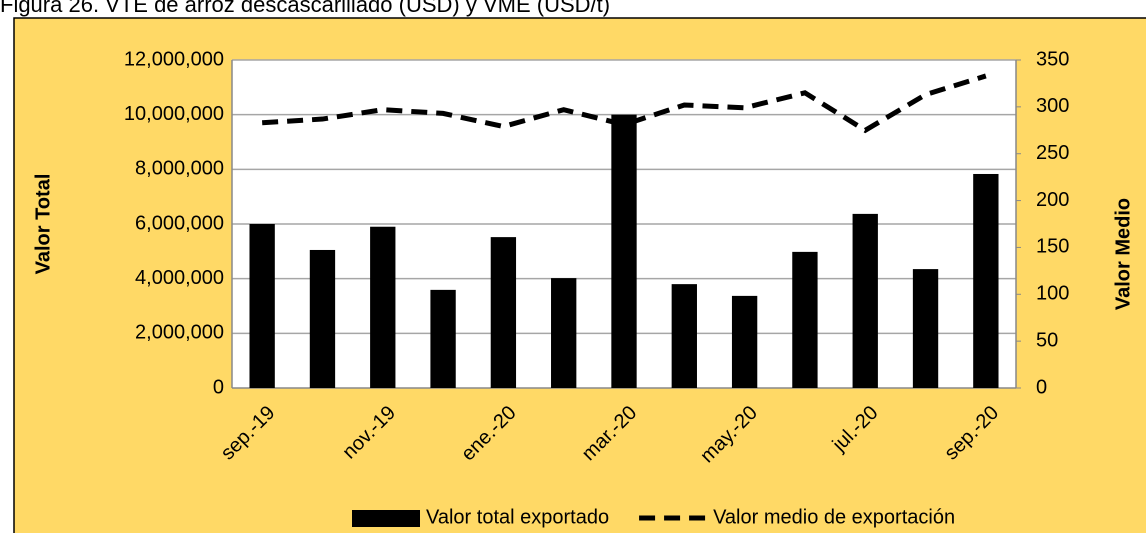 This screenshot has width=1146, height=533. I want to click on y2-tick-label: 0, so click(1041, 387).